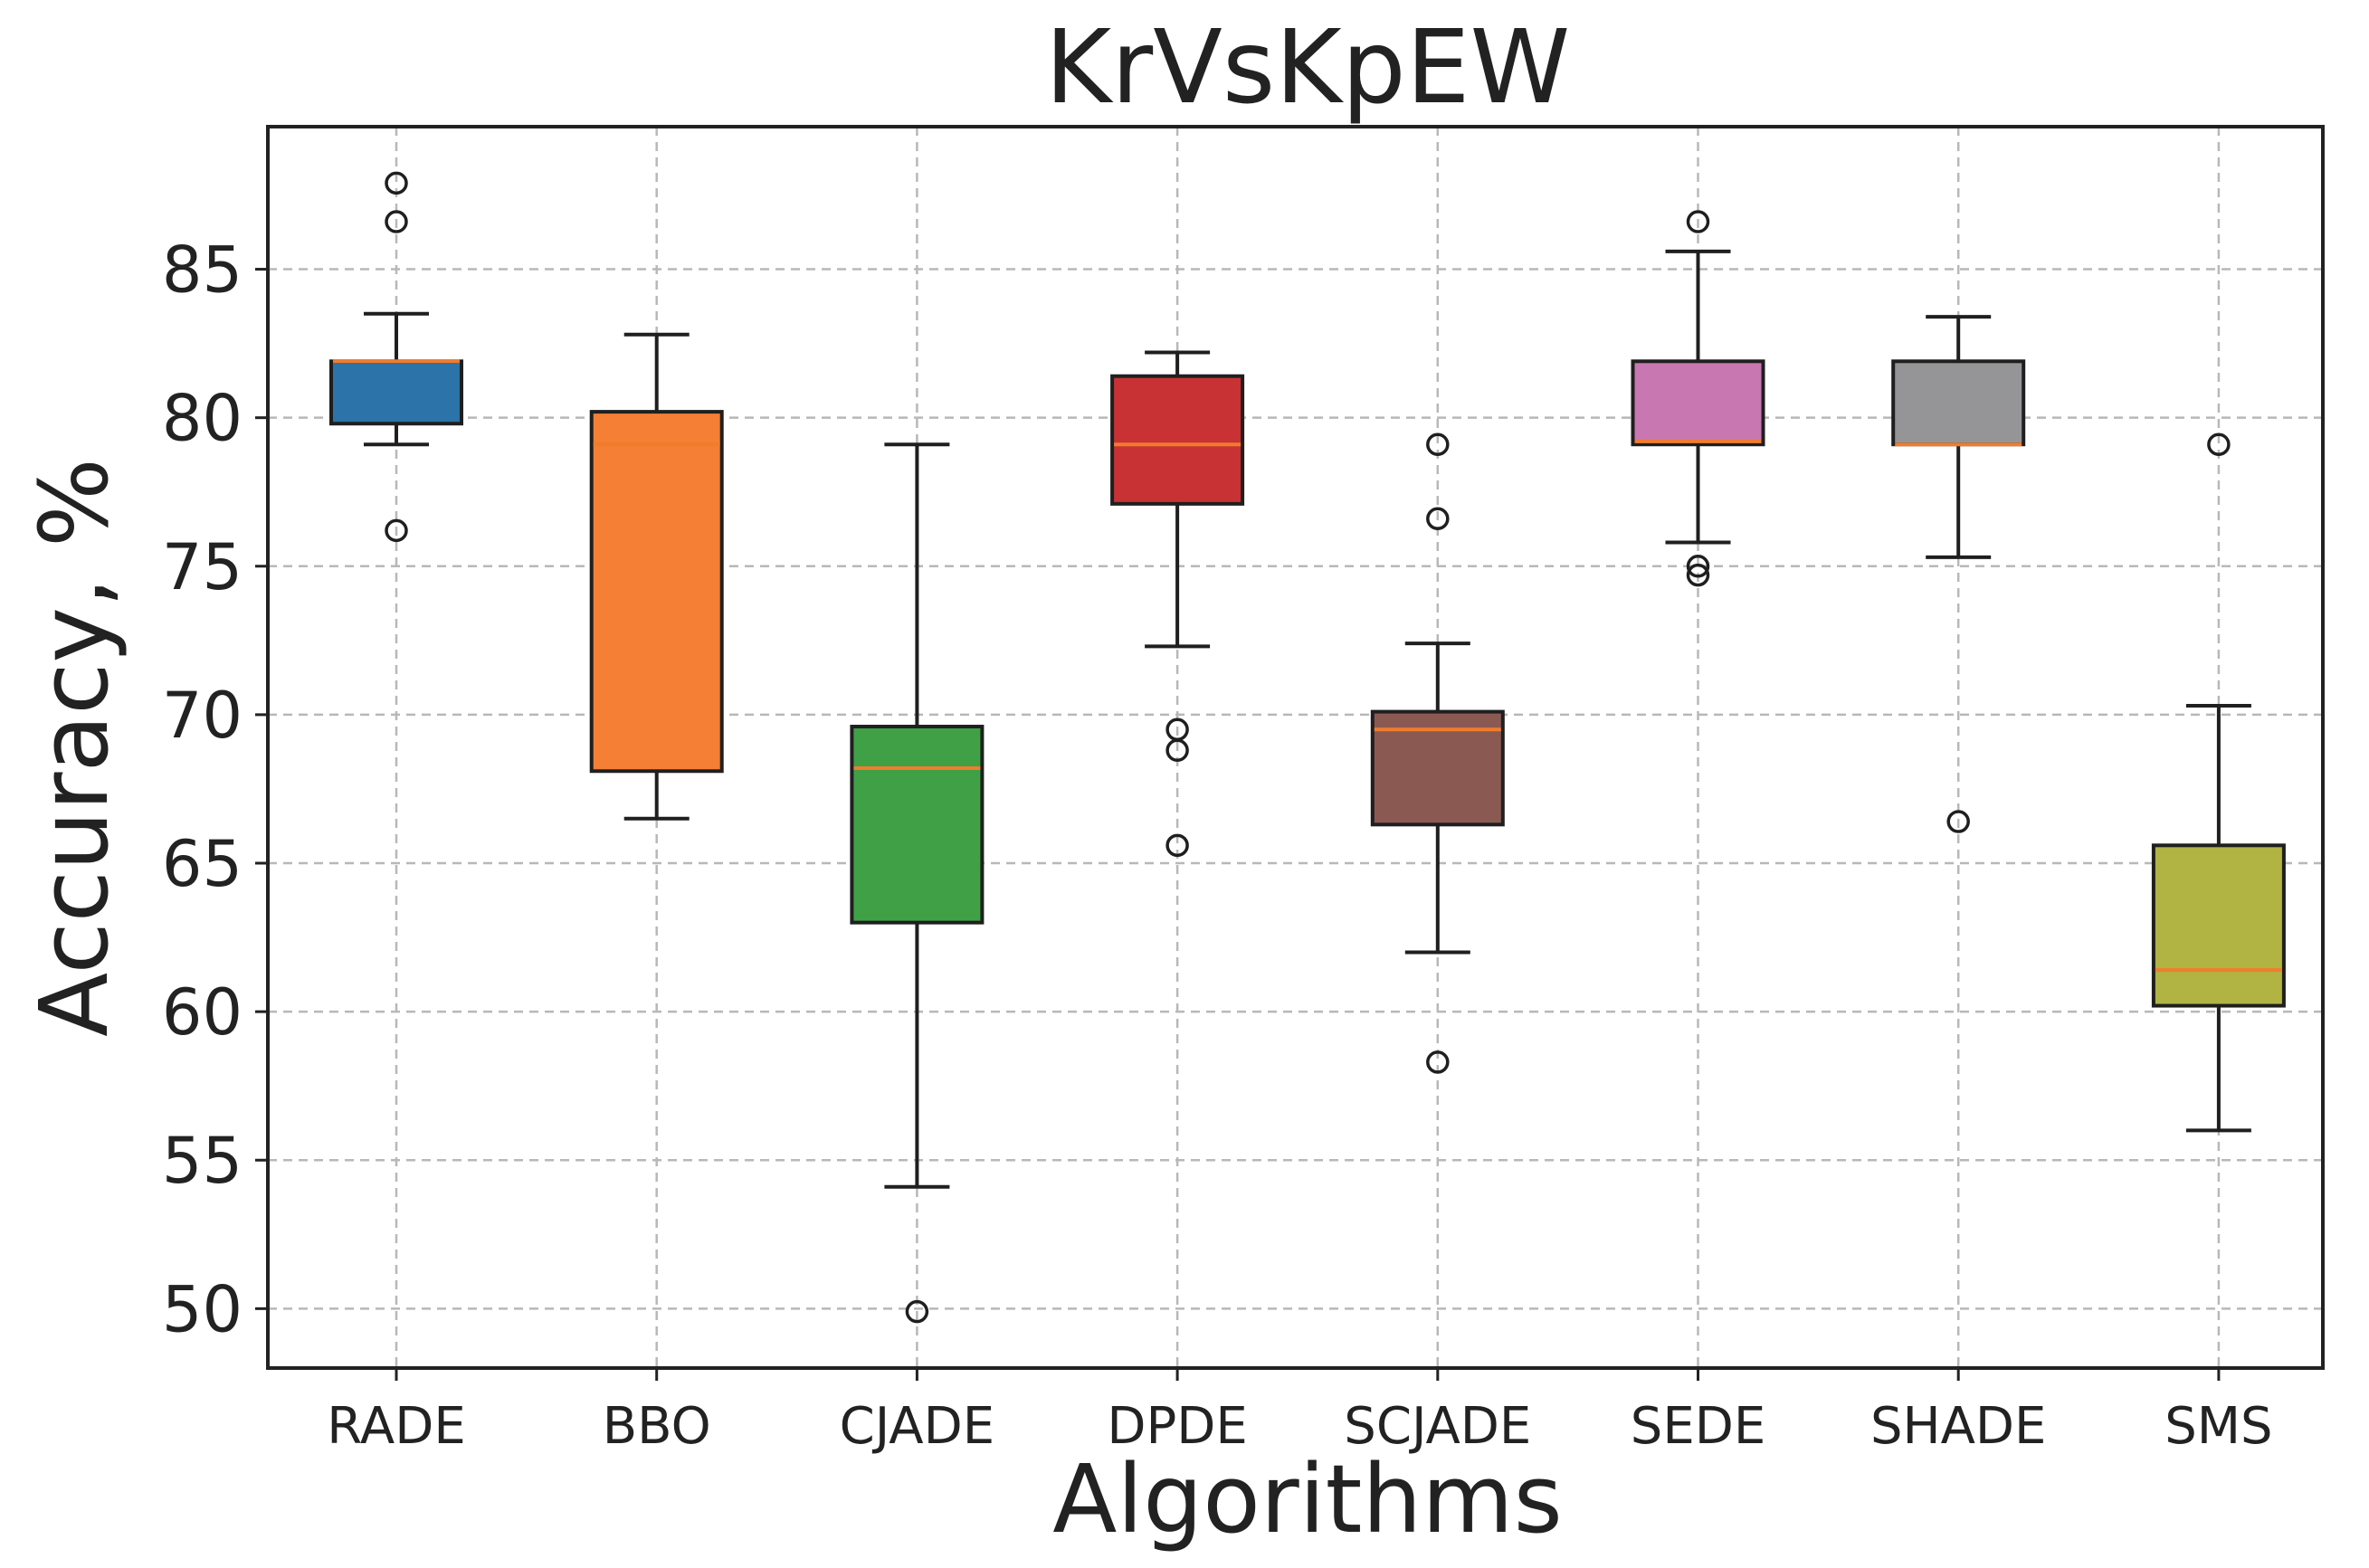 This screenshot has height=1568, width=2369. I want to click on x-tick-label: CJADE, so click(917, 1427).